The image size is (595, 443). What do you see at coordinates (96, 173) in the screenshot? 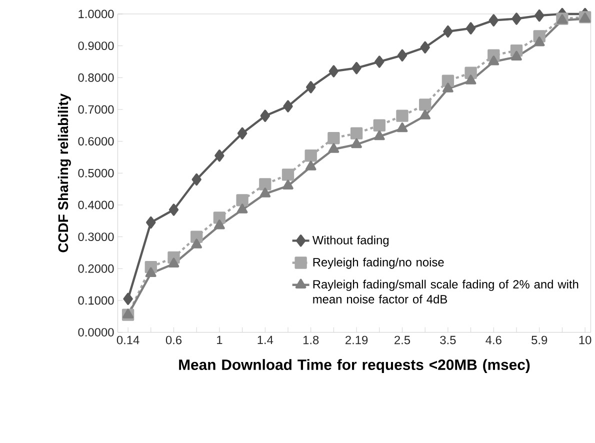
I see `y-tick-label: 0.5000` at bounding box center [96, 173].